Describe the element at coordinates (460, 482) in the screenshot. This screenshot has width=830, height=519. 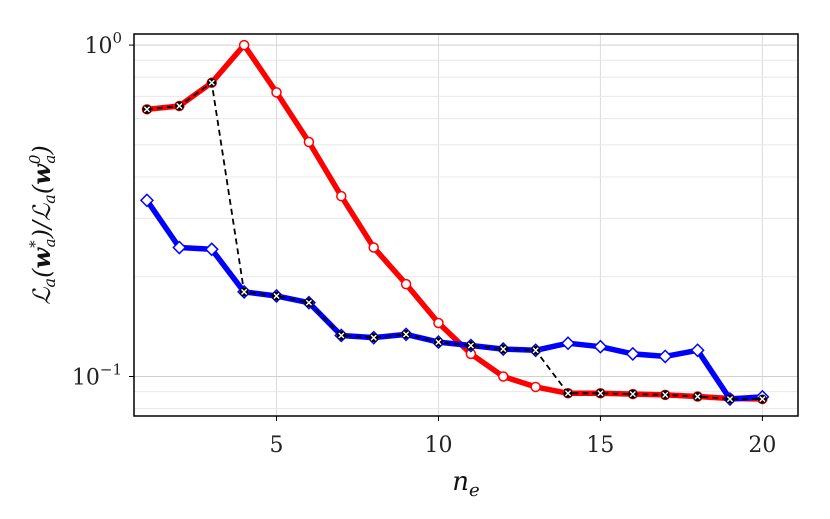
I see `x-axis-label-main: n` at that location.